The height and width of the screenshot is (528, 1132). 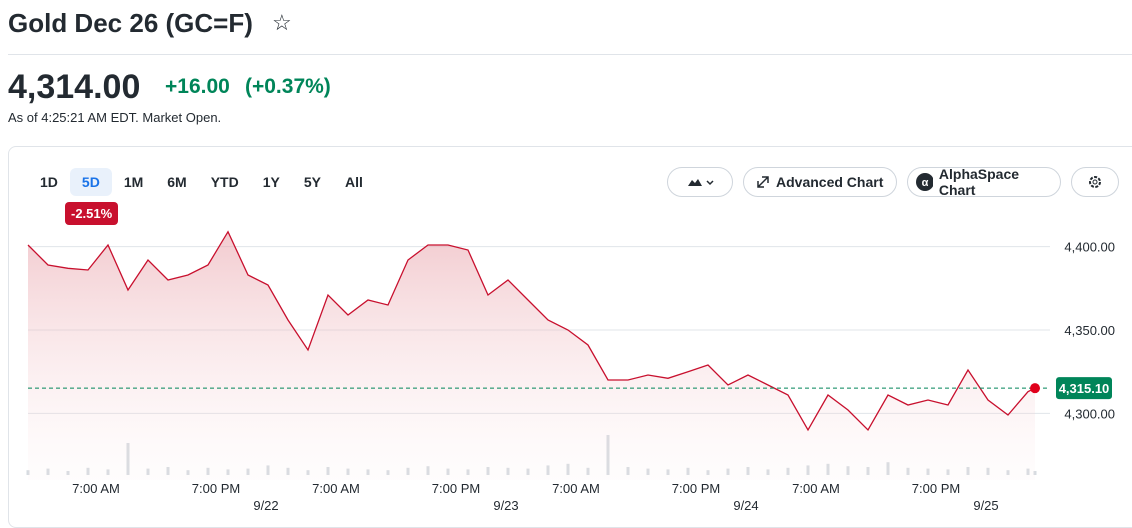 What do you see at coordinates (353, 182) in the screenshot?
I see `range-tab: All` at bounding box center [353, 182].